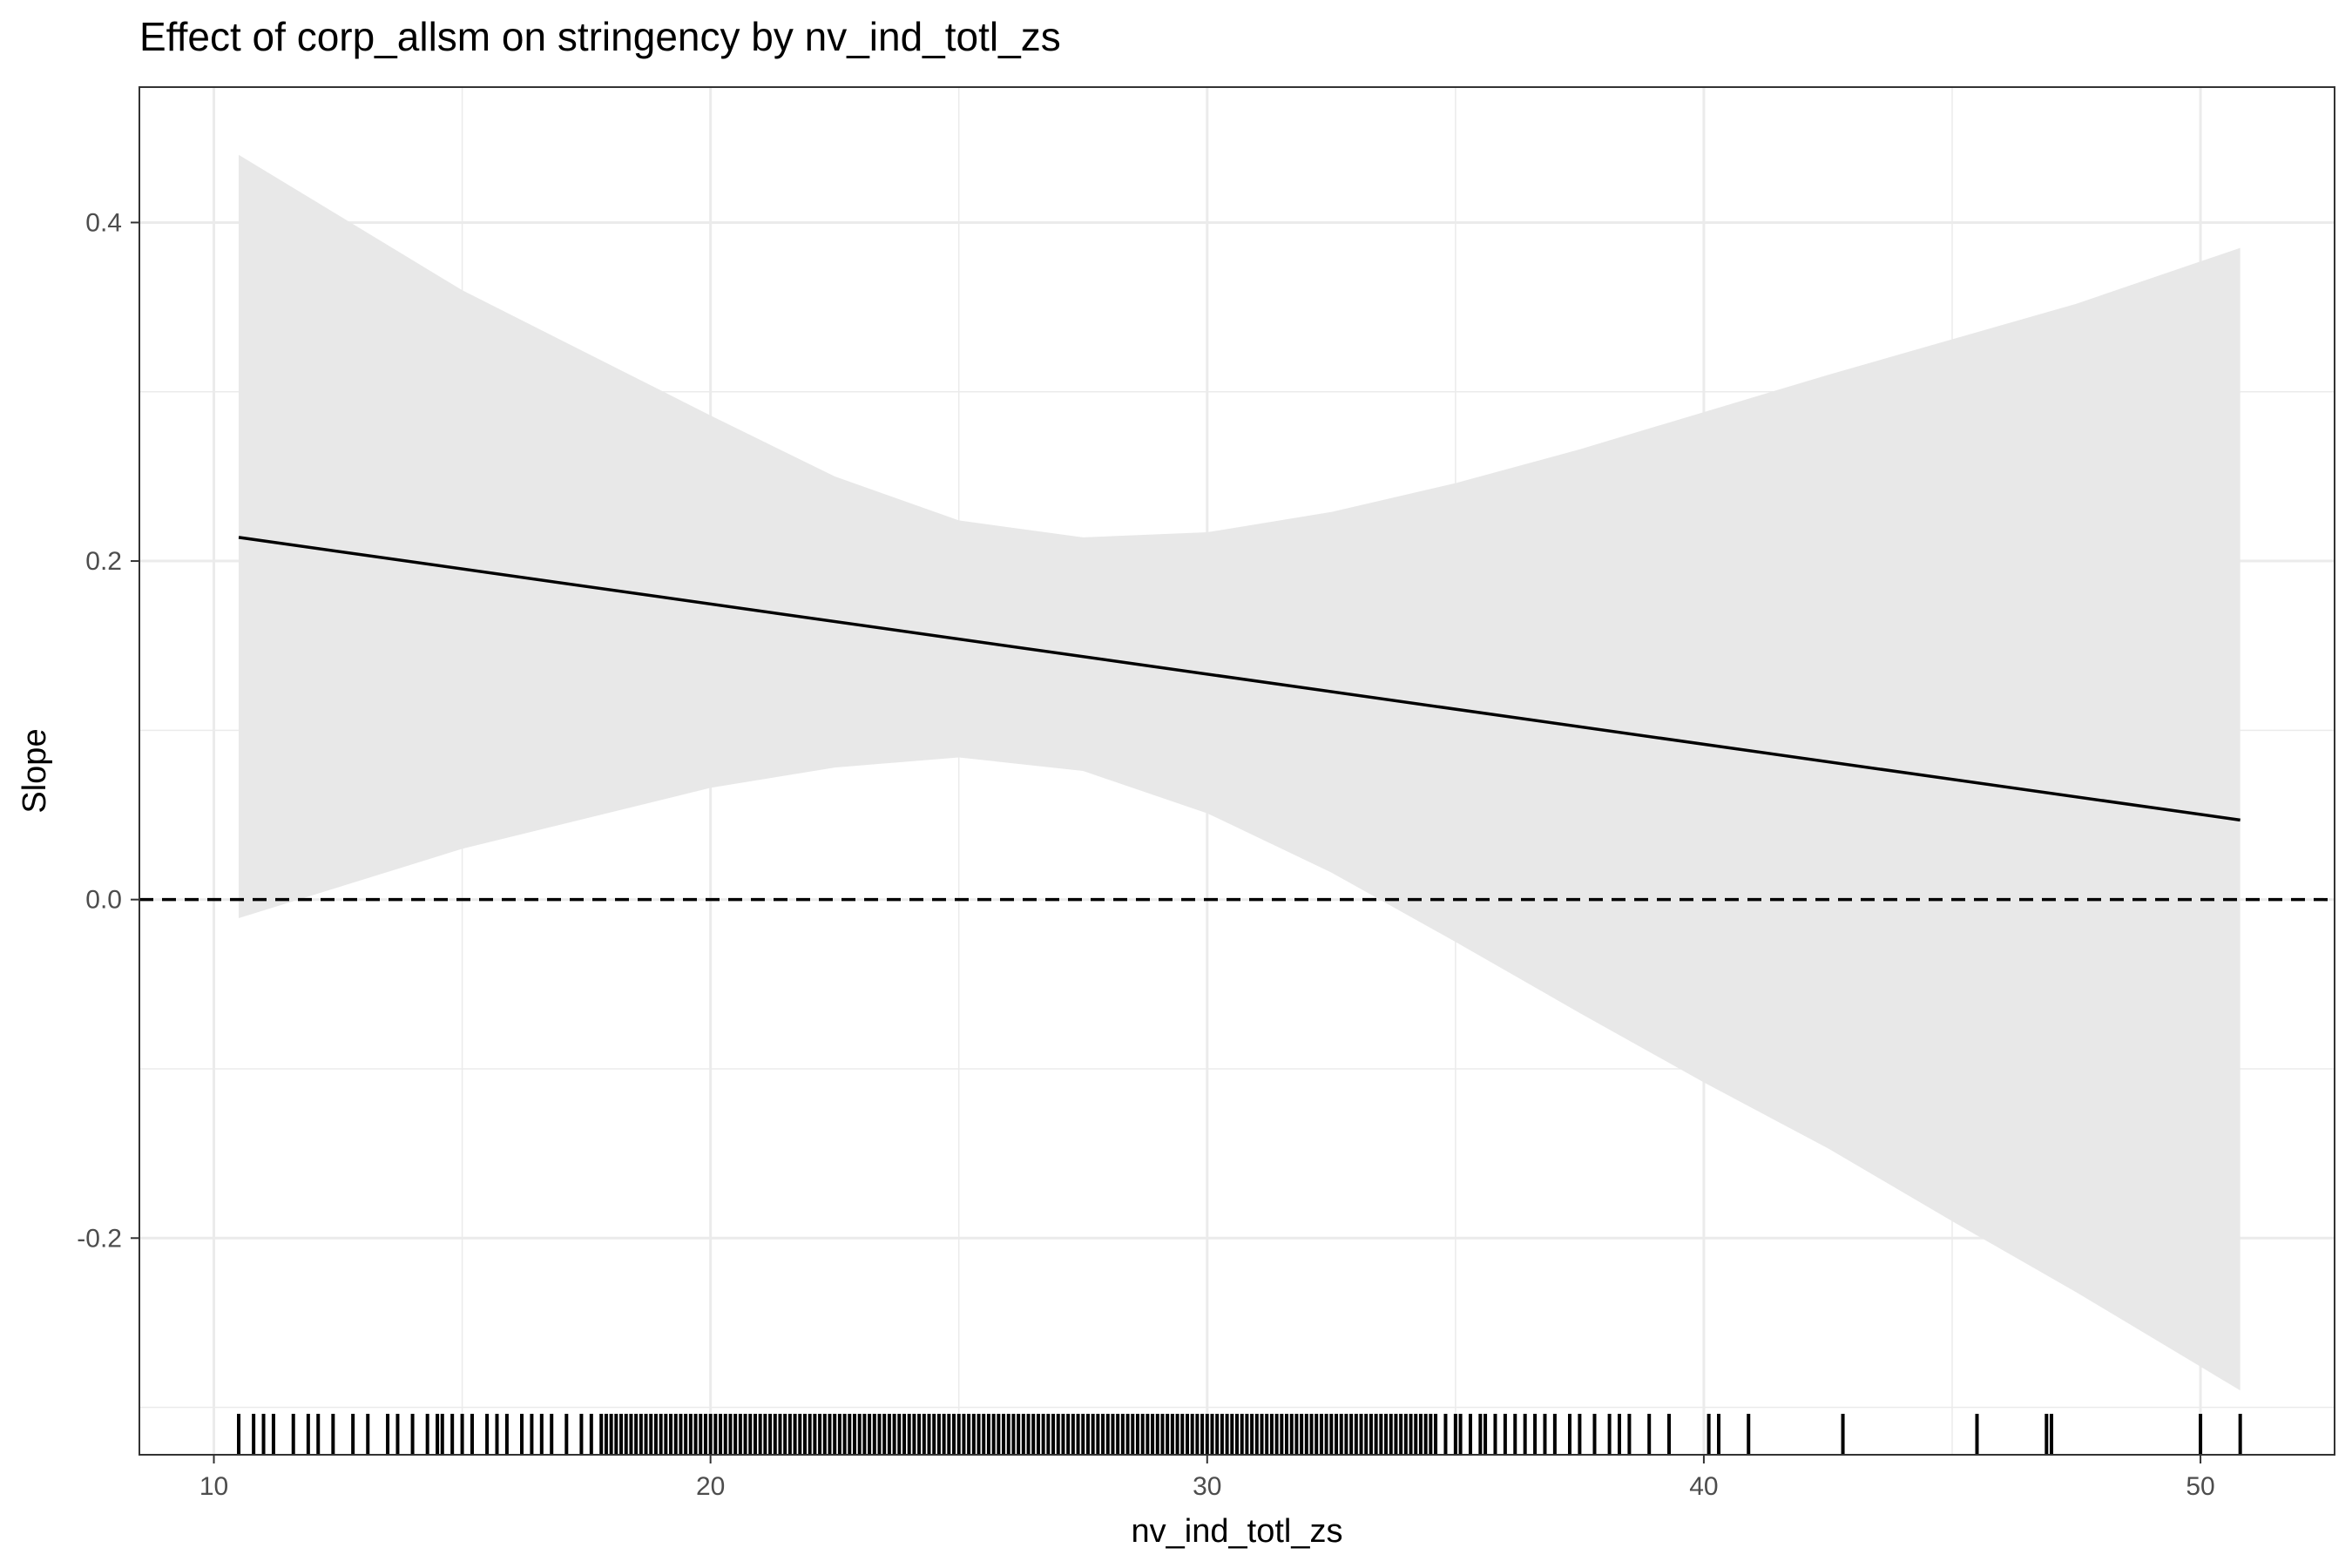 The image size is (2352, 1568). Describe the element at coordinates (103, 222) in the screenshot. I see `y-tick-label: 0.4` at that location.